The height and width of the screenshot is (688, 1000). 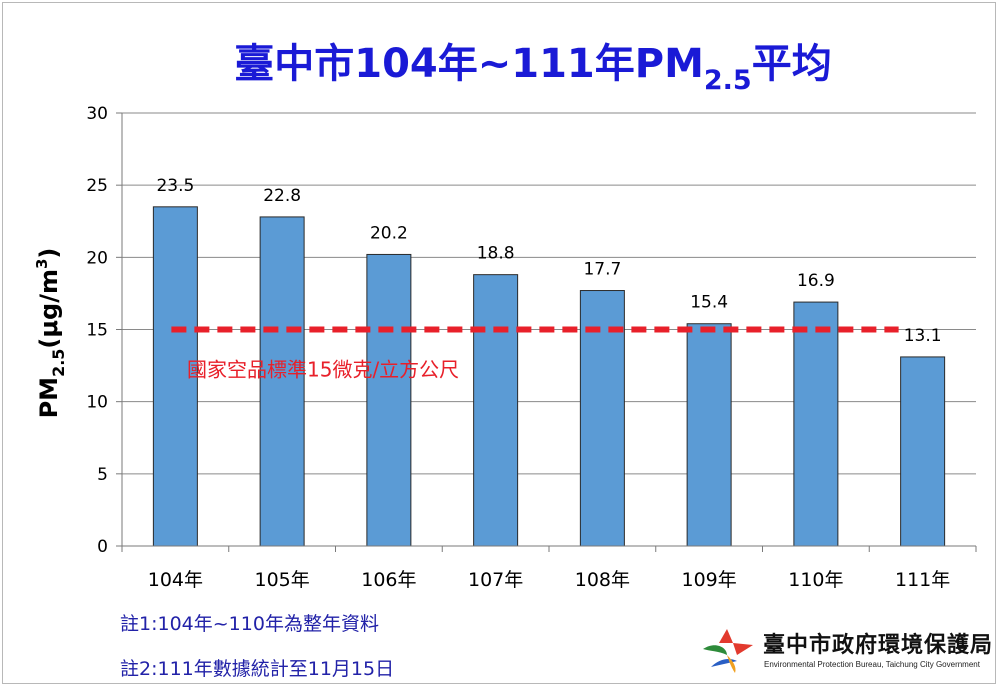 What do you see at coordinates (469, 64) in the screenshot?
I see `chart-title-main: 臺中市104年~111年PM` at bounding box center [469, 64].